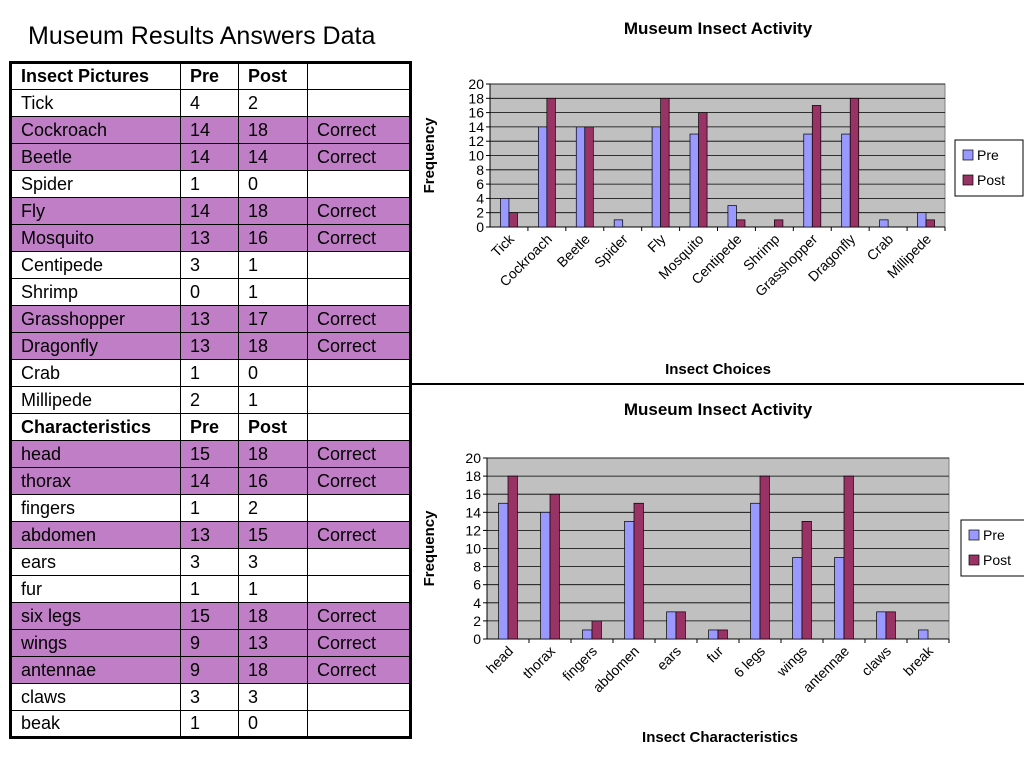 The image size is (1024, 768). What do you see at coordinates (994, 535) in the screenshot?
I see `legend-label: Pre` at bounding box center [994, 535].